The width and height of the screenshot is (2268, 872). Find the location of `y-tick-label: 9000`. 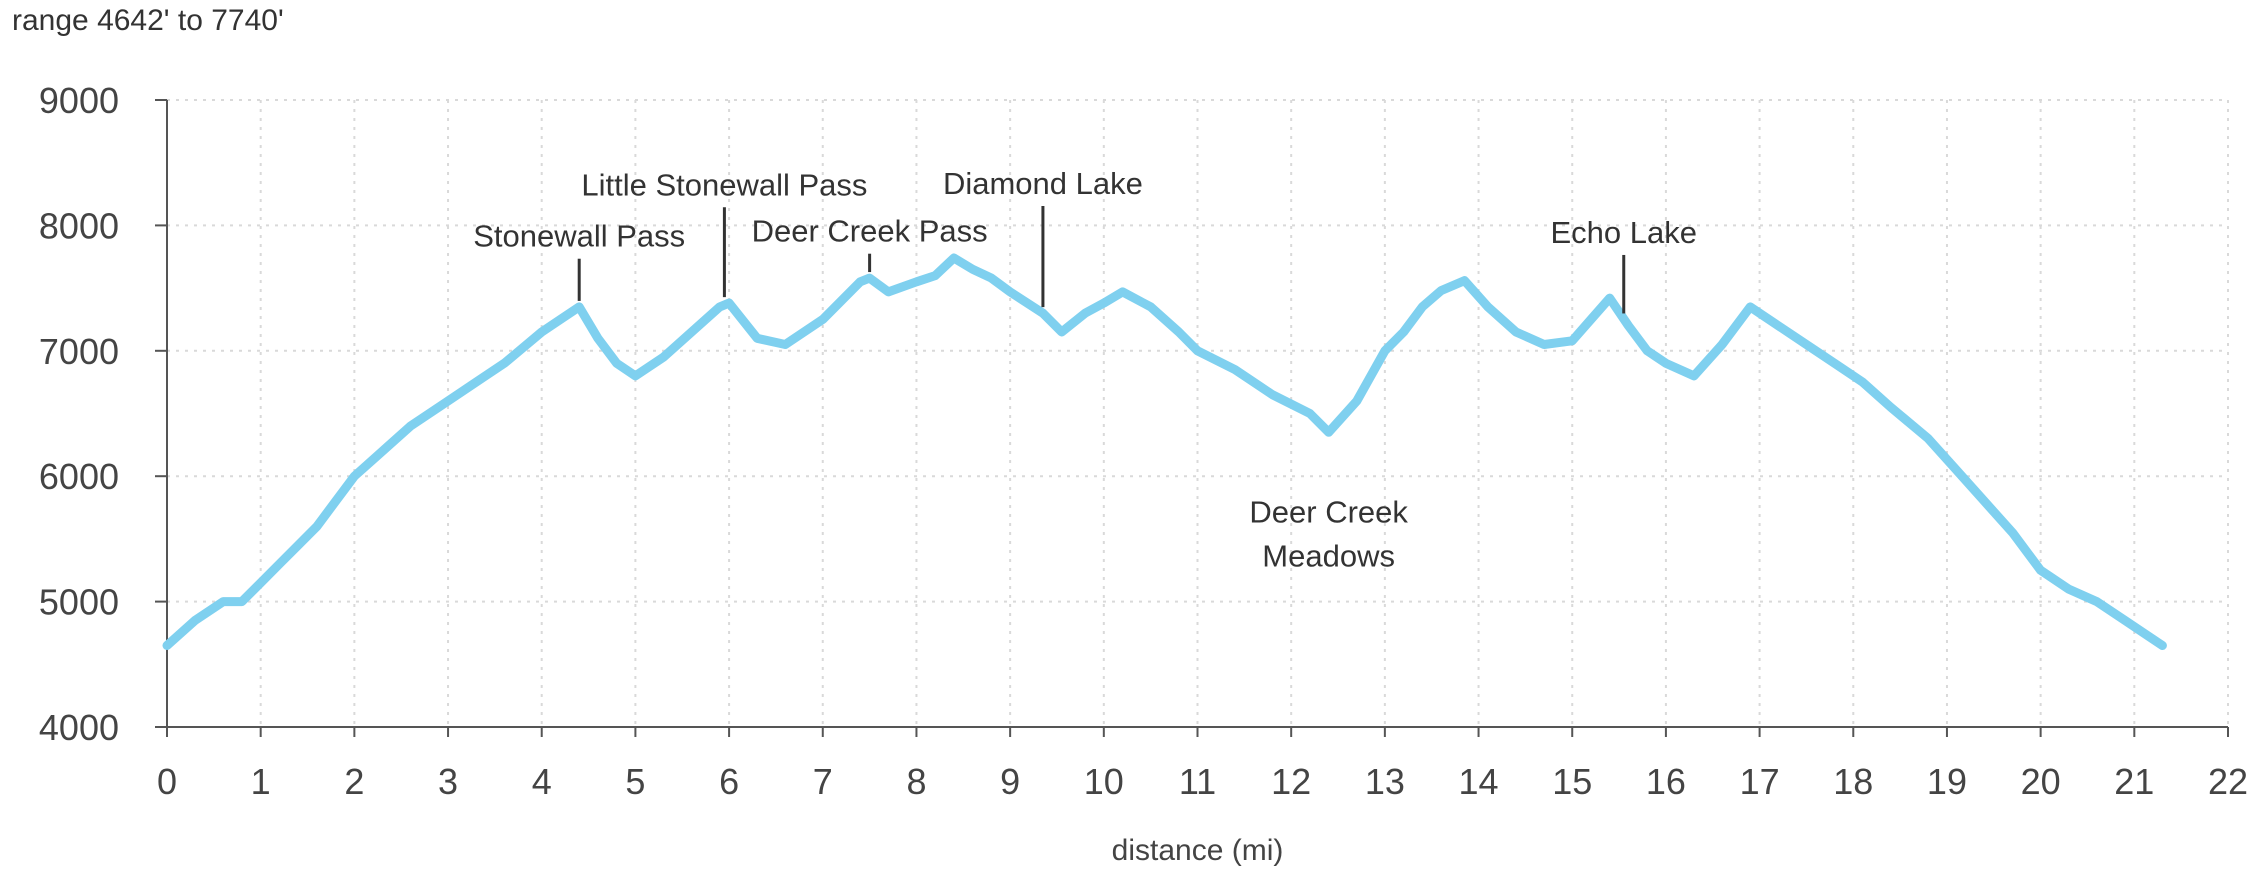

y-tick-label: 9000 is located at coordinates (79, 100).